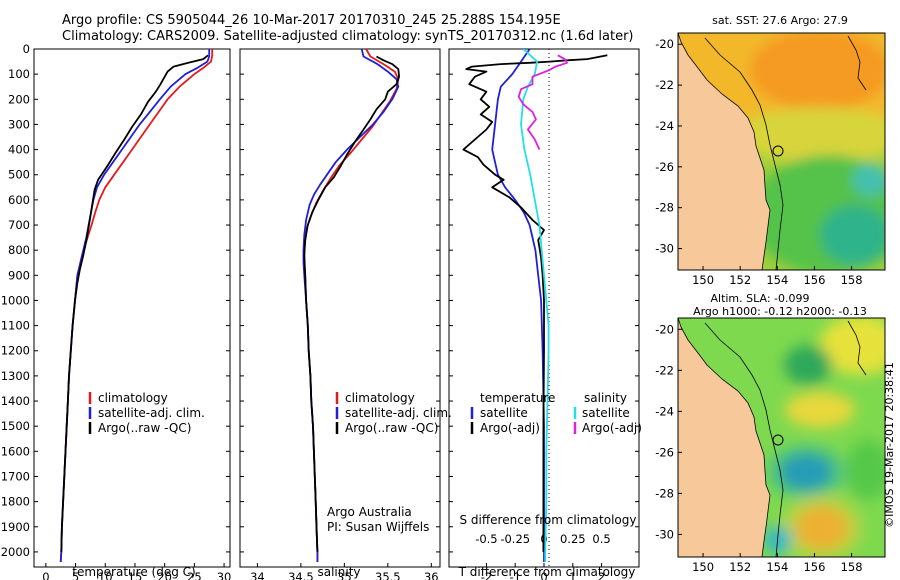  Describe the element at coordinates (257, 575) in the screenshot. I see `x-tick-label: 34` at that location.